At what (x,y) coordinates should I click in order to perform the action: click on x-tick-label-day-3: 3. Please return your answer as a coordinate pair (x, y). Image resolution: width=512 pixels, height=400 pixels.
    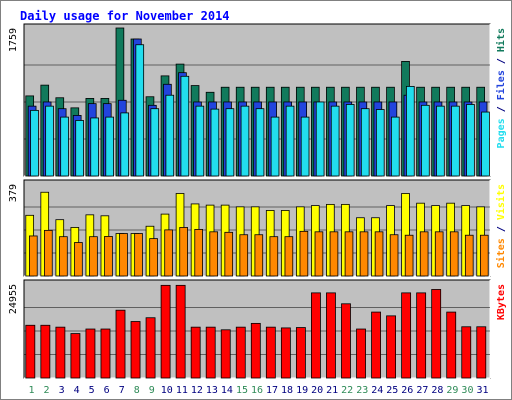
    Looking at the image, I should click on (62, 390).